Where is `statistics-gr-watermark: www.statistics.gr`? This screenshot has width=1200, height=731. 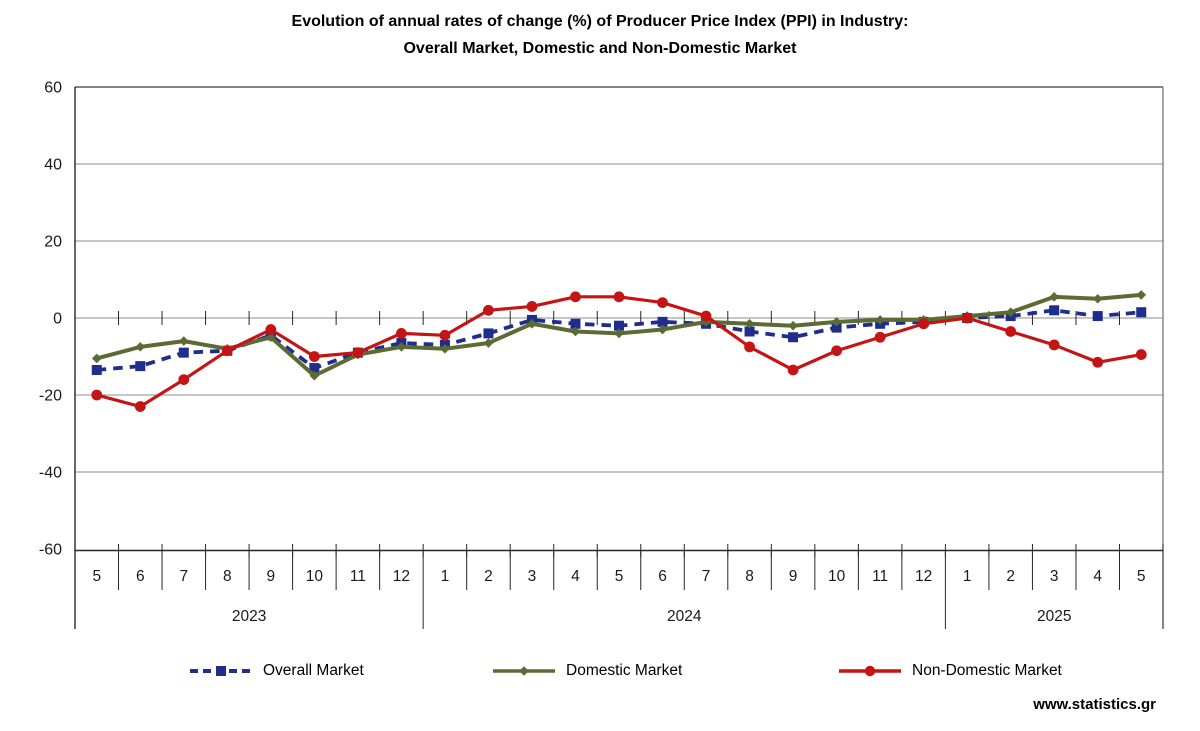
statistics-gr-watermark: www.statistics.gr is located at coordinates (1094, 704).